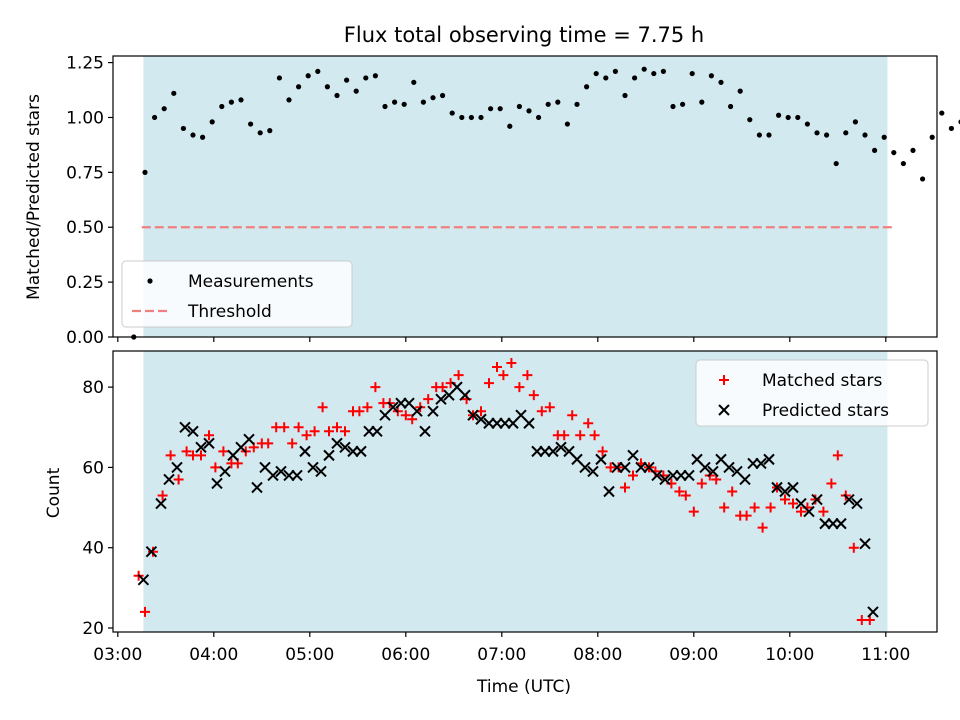 The height and width of the screenshot is (720, 960). Describe the element at coordinates (85, 173) in the screenshot. I see `y-tick-label: 0.75` at that location.